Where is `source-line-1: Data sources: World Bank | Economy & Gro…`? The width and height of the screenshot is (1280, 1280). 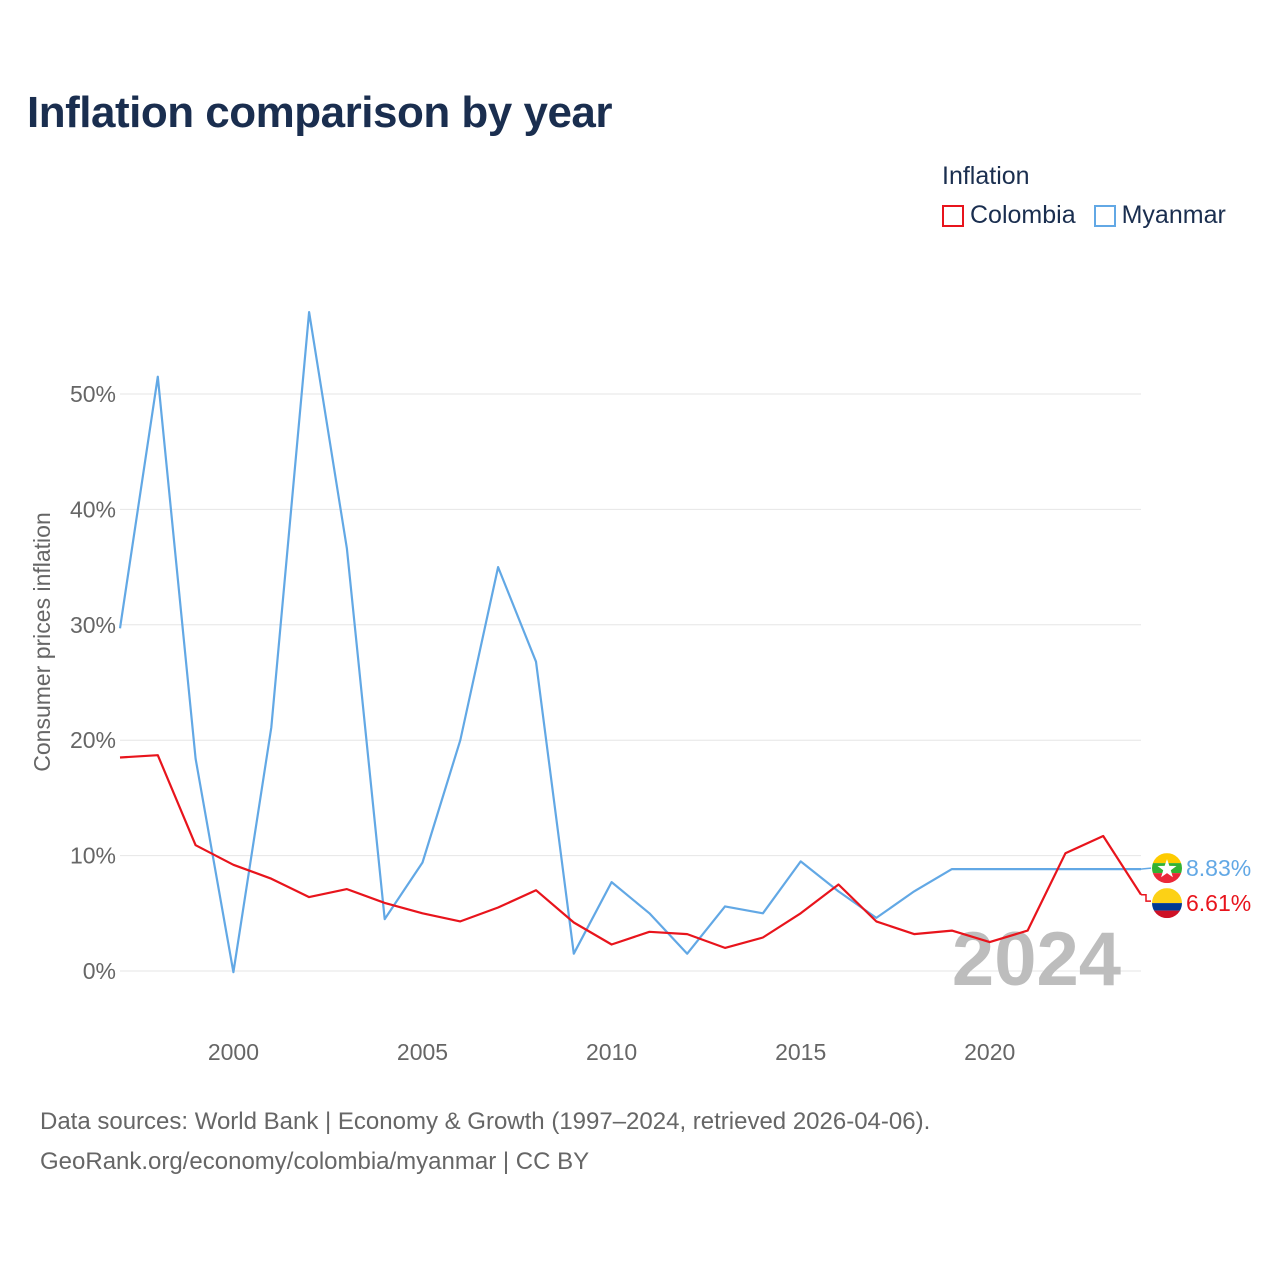
source-line-1: Data sources: World Bank | Economy & Gro… is located at coordinates (485, 1121).